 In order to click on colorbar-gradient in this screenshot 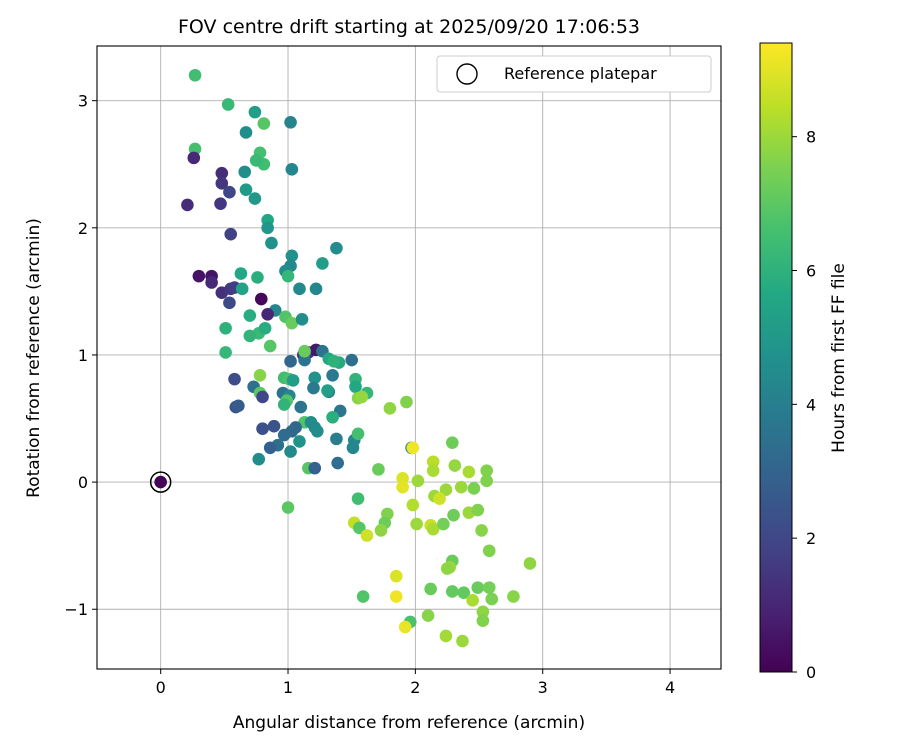, I will do `click(776, 357)`.